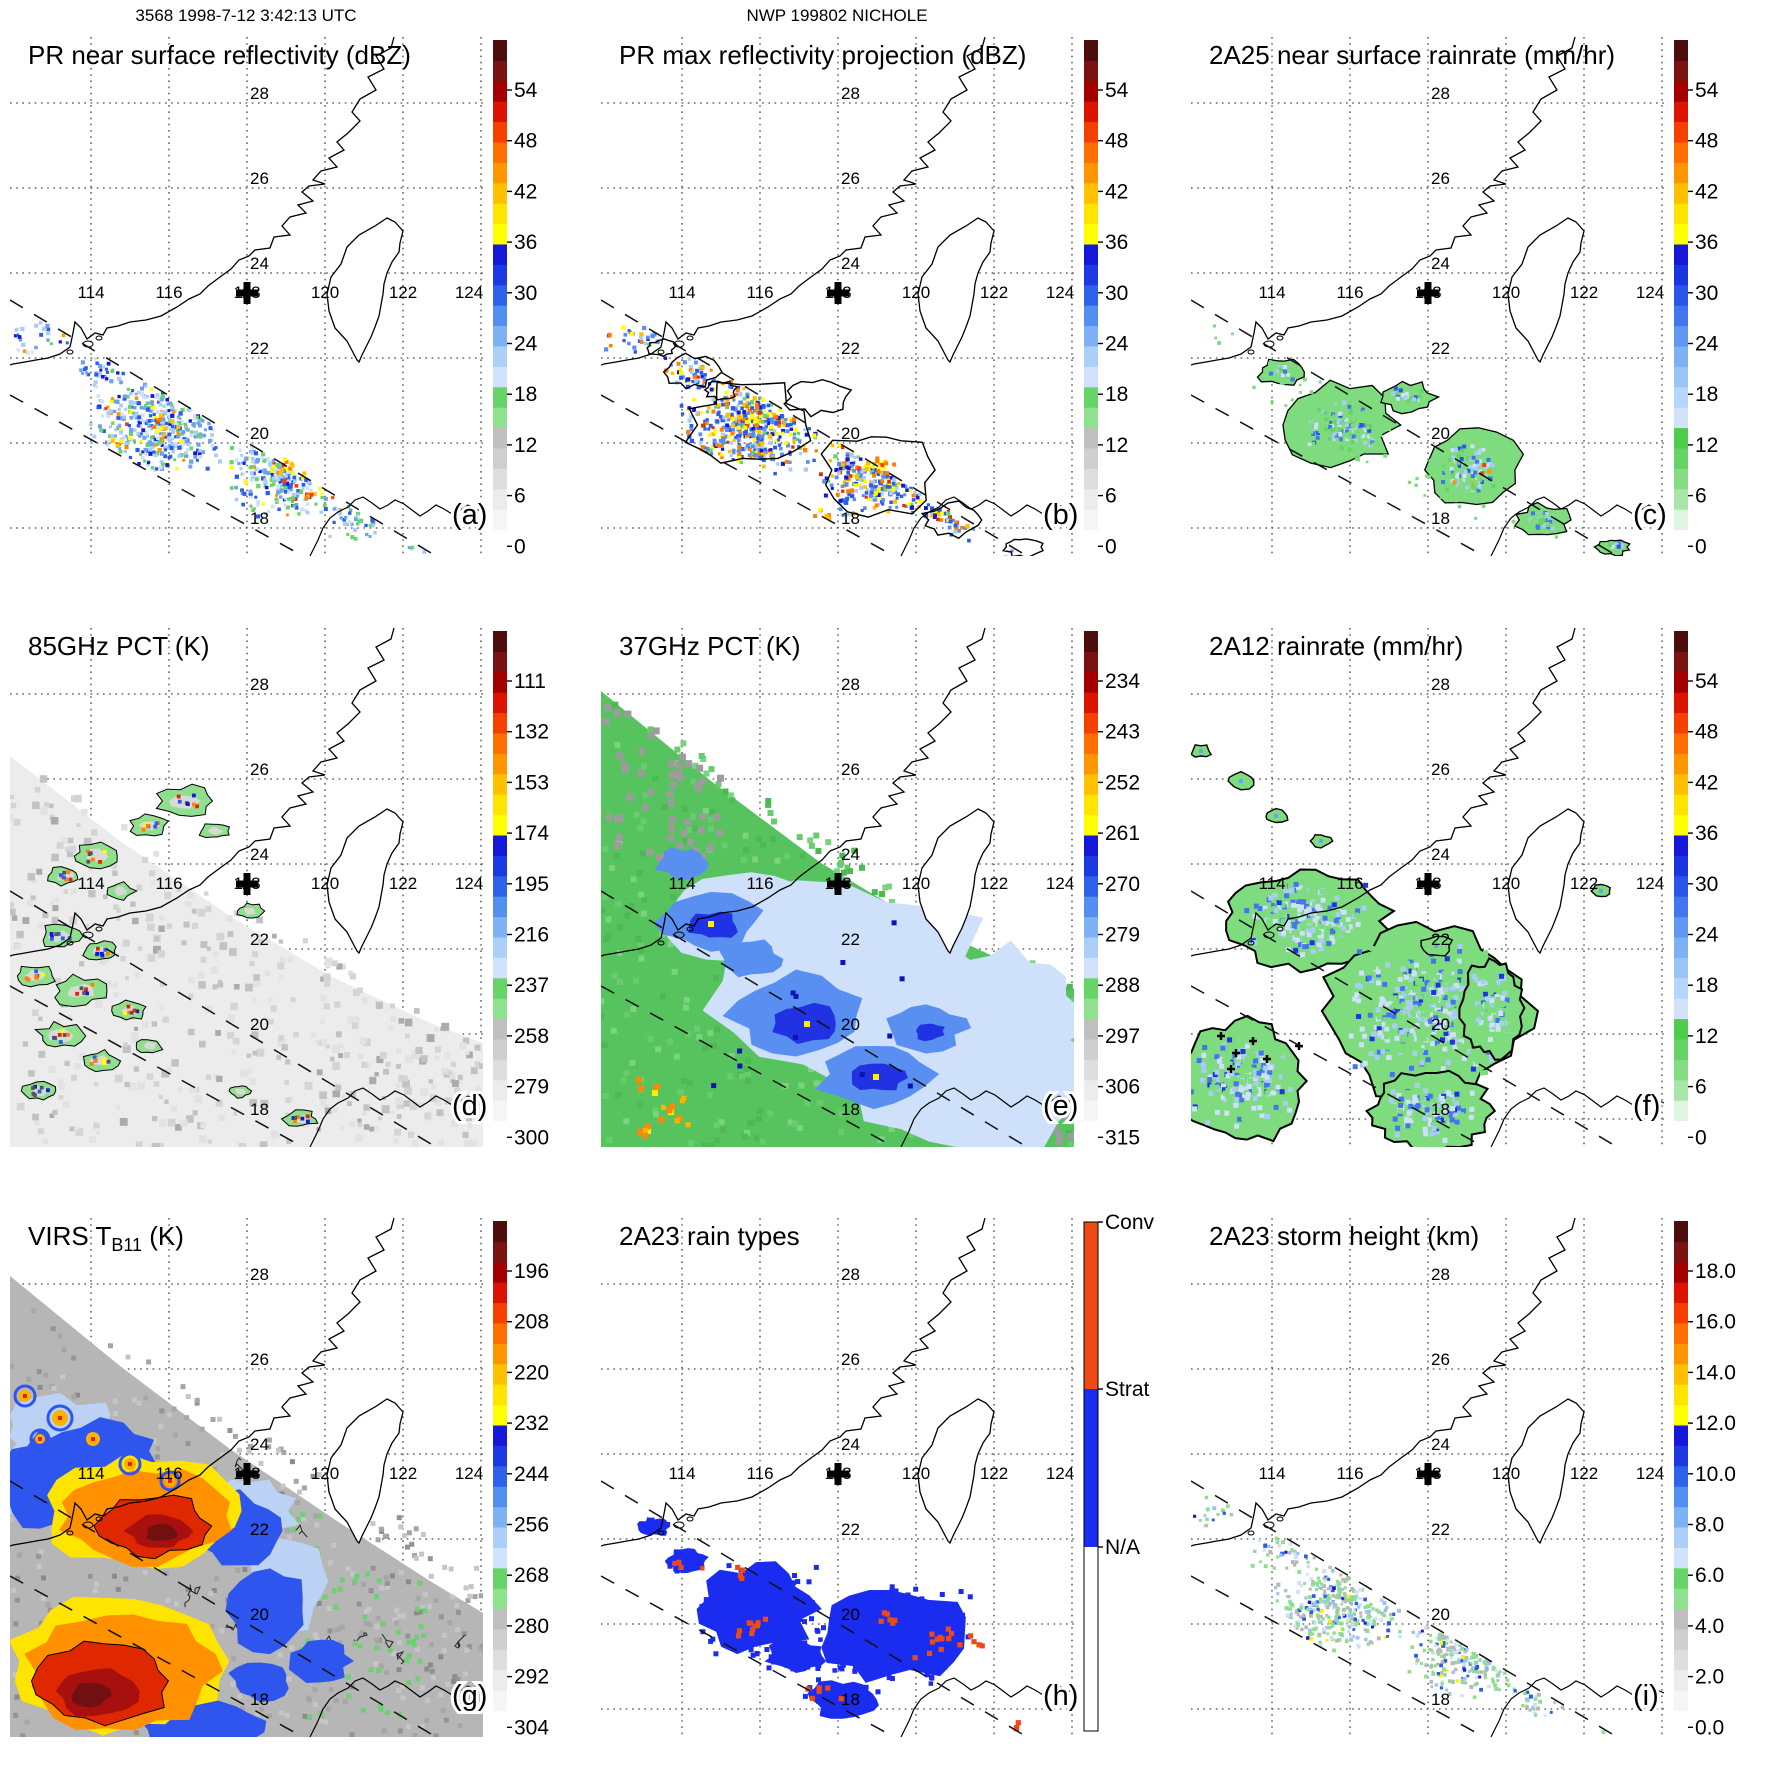 The height and width of the screenshot is (1776, 1771). Describe the element at coordinates (1709, 1677) in the screenshot. I see `colorbar-tick-label: 2.0` at that location.